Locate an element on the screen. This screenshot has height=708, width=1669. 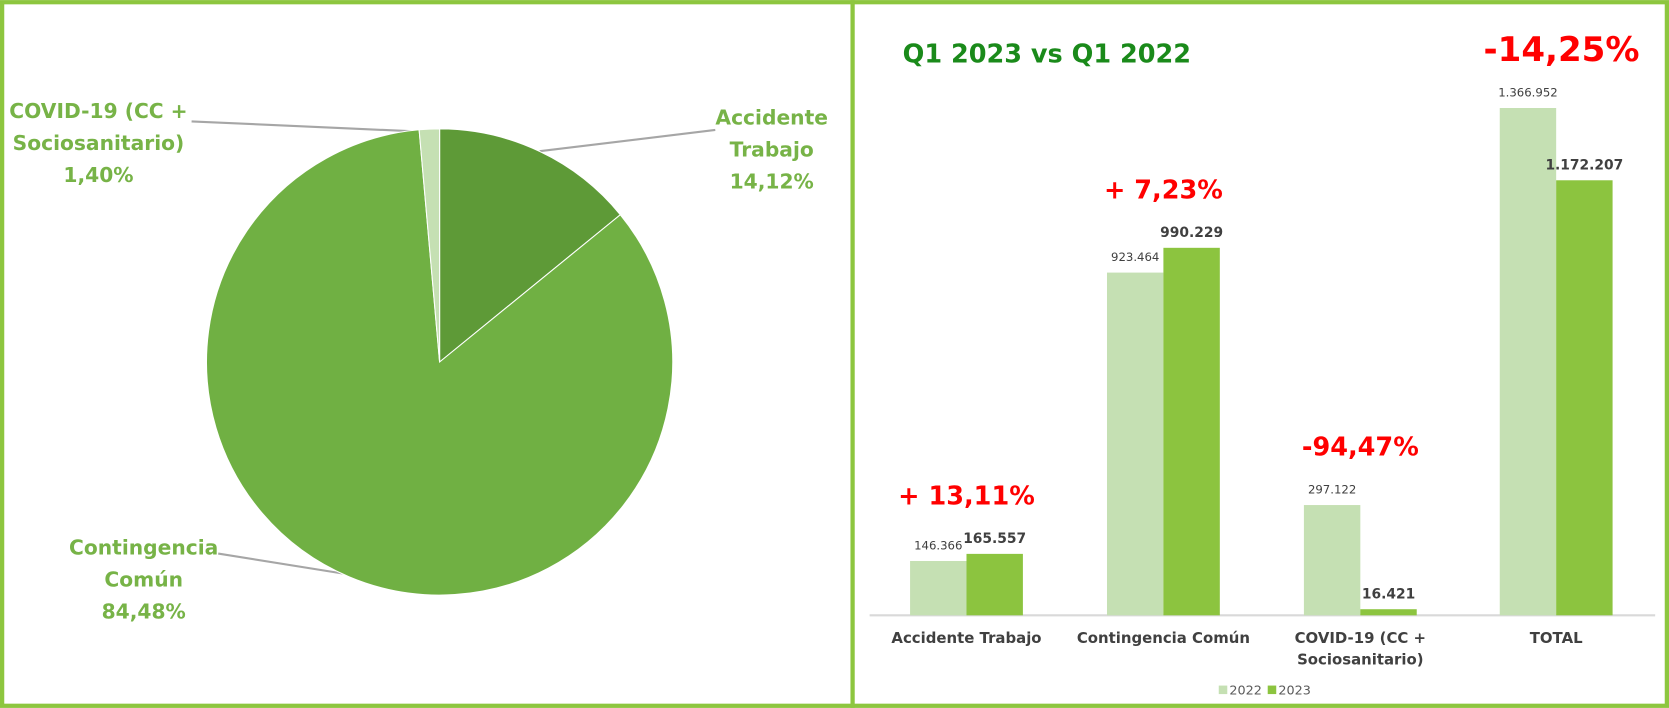
annotation: -94,47% is located at coordinates (1360, 448).